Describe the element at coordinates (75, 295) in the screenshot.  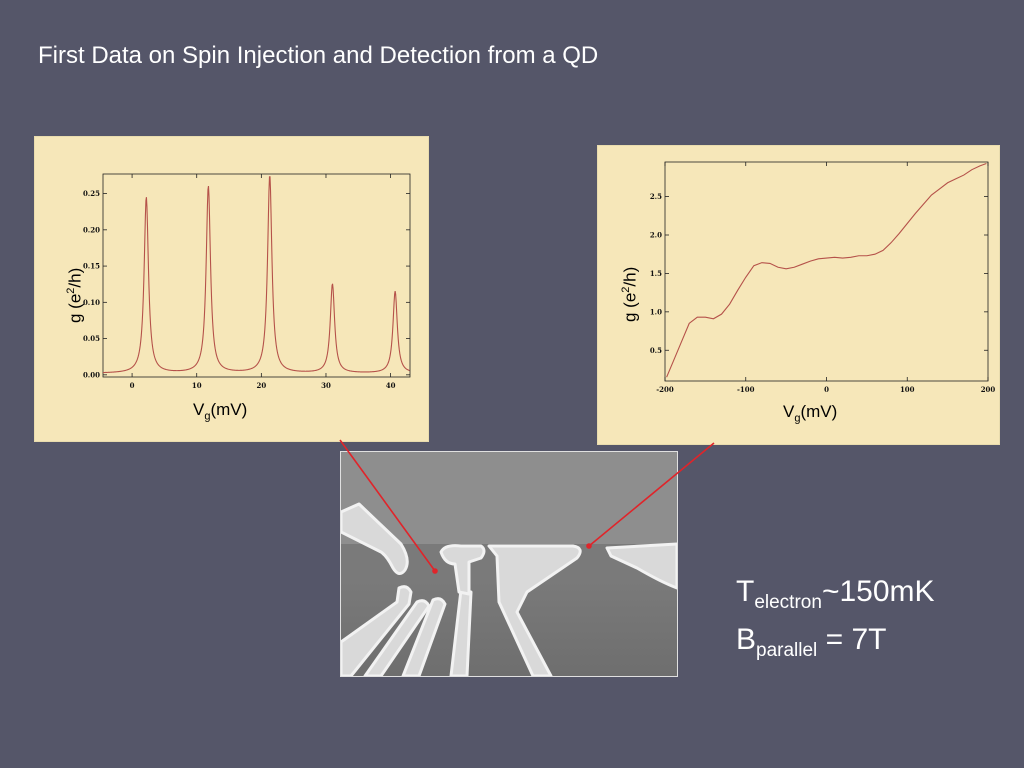
I see `peaks-y-axis-label: g (e2/h)` at that location.